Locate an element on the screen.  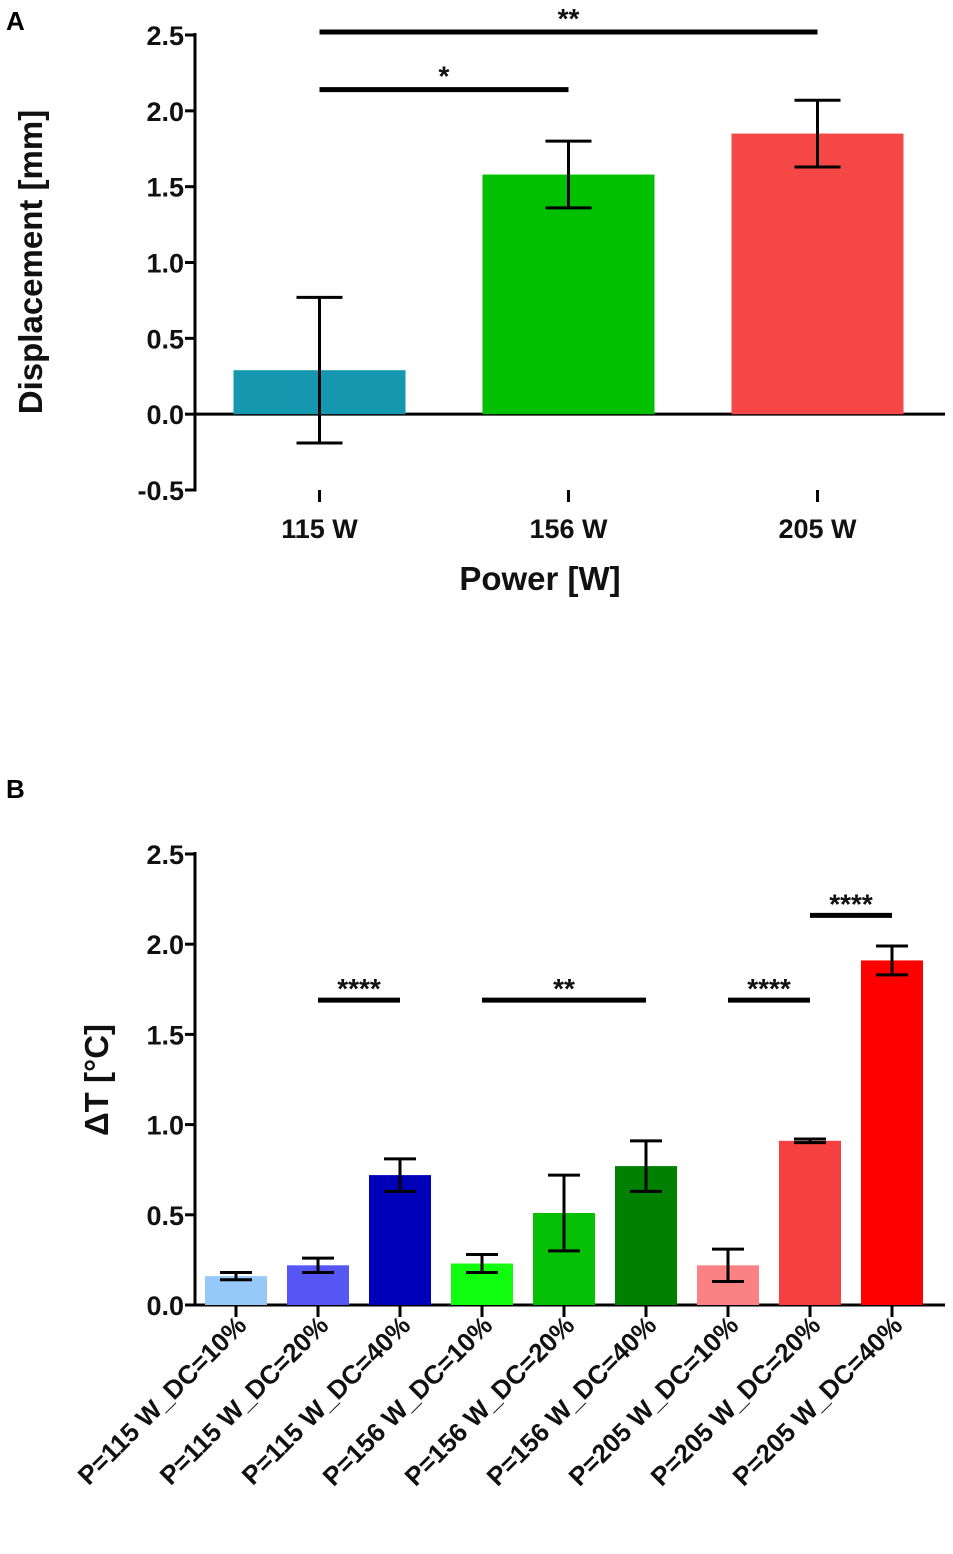
chart-a-x-axis-title: Power [W] is located at coordinates (539, 578).